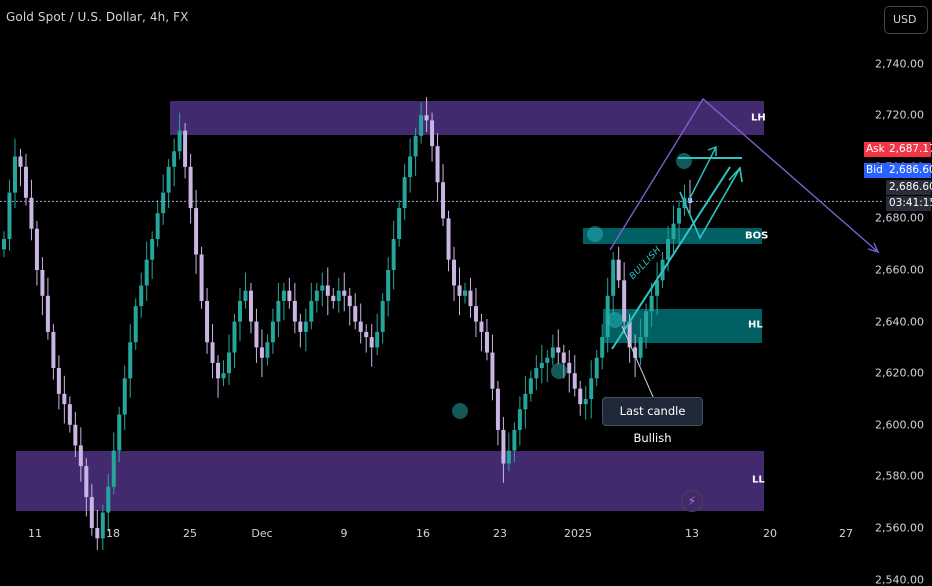 The height and width of the screenshot is (586, 932). I want to click on y-tick-label: 2,580.00, so click(899, 476).